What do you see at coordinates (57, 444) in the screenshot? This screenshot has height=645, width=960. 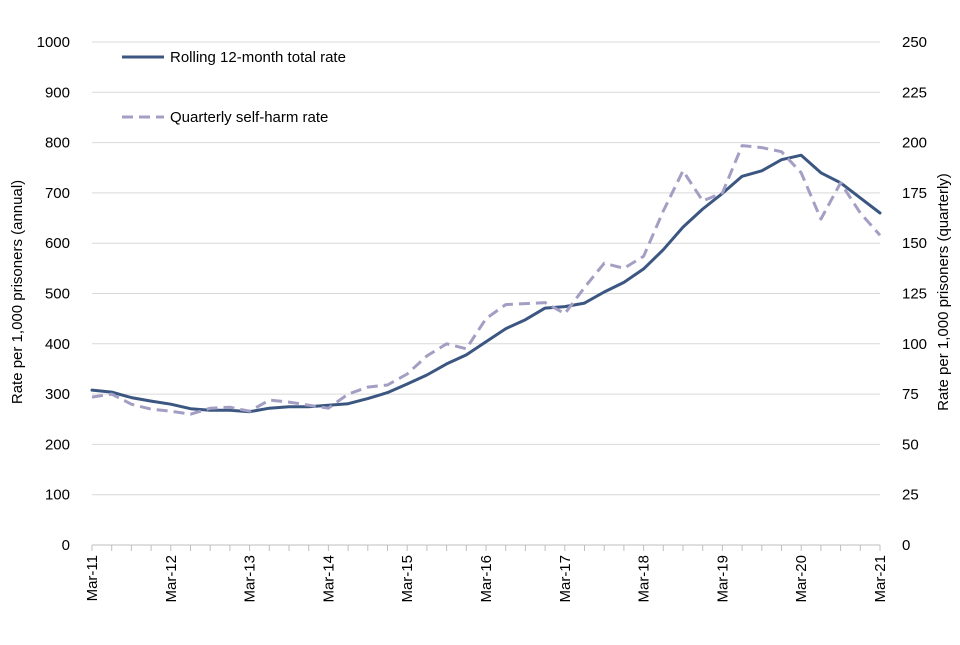 I see `y-left-tick-label: 200` at bounding box center [57, 444].